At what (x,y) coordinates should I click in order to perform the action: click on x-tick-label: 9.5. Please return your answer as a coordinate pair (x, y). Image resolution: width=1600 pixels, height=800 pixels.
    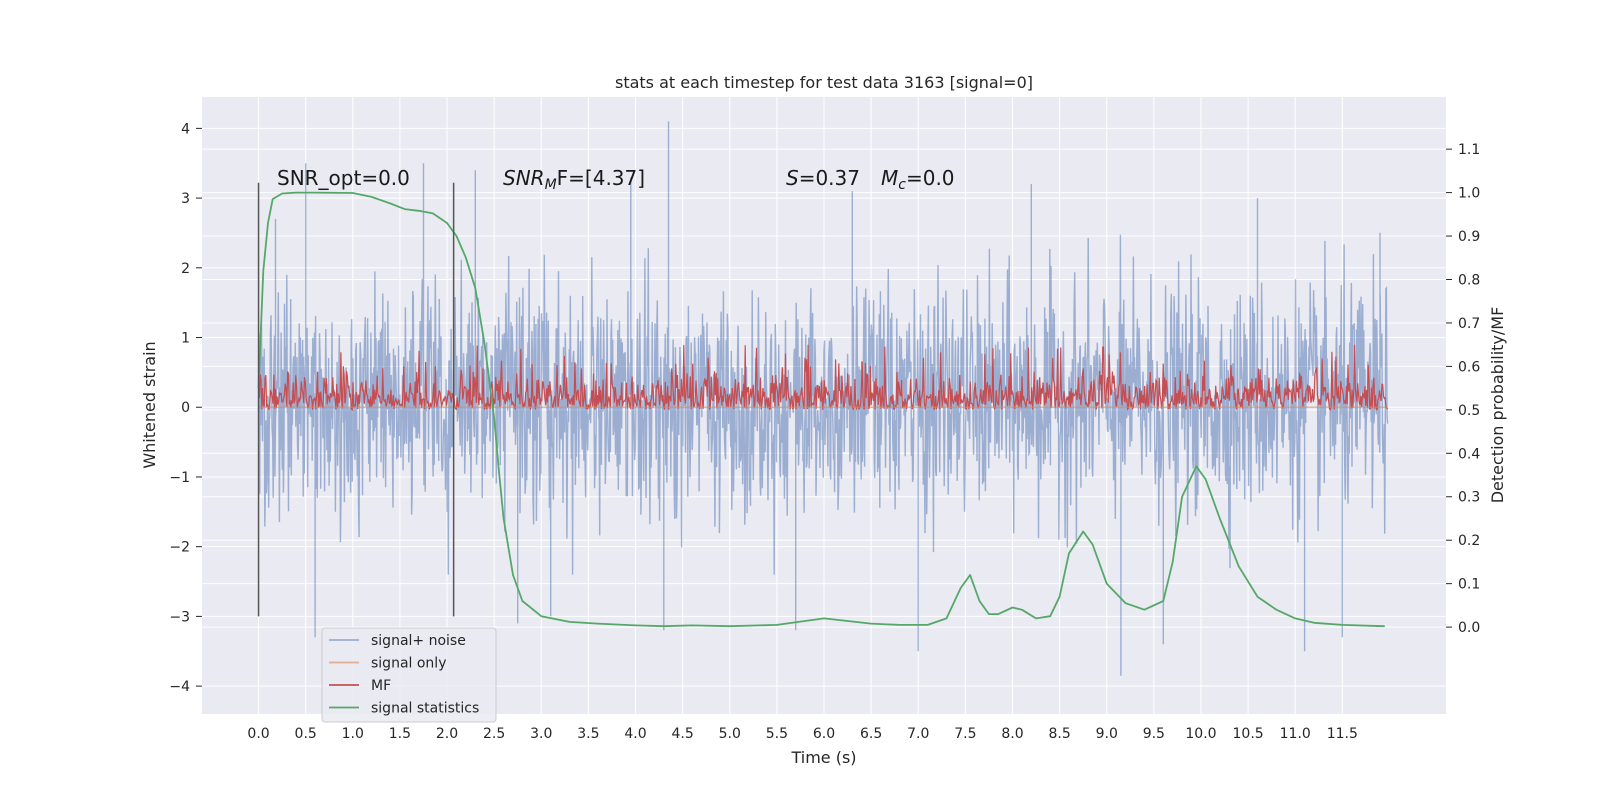
    Looking at the image, I should click on (1154, 734).